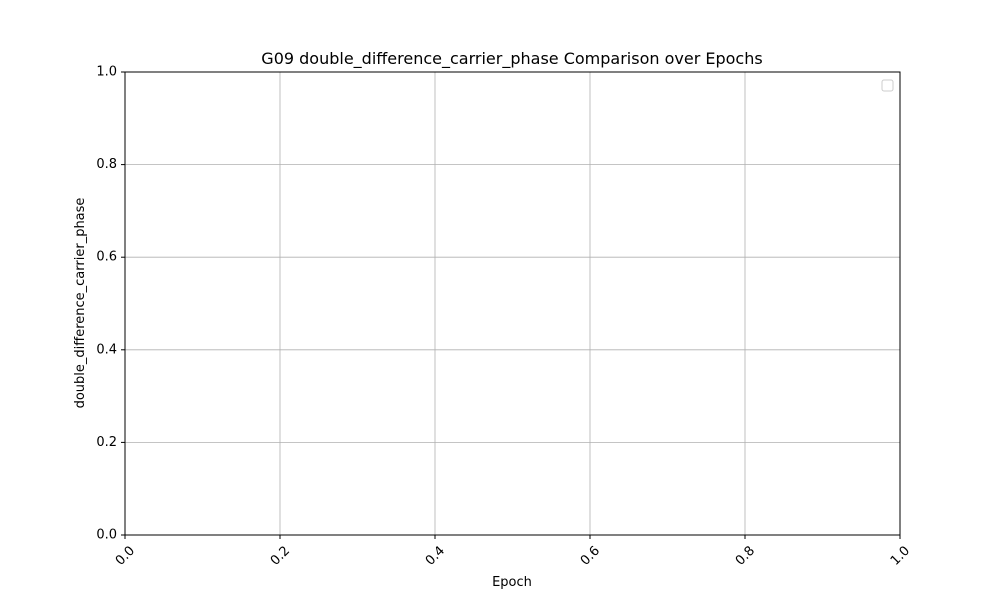  What do you see at coordinates (106, 535) in the screenshot?
I see `y-tick-label: 0.0` at bounding box center [106, 535].